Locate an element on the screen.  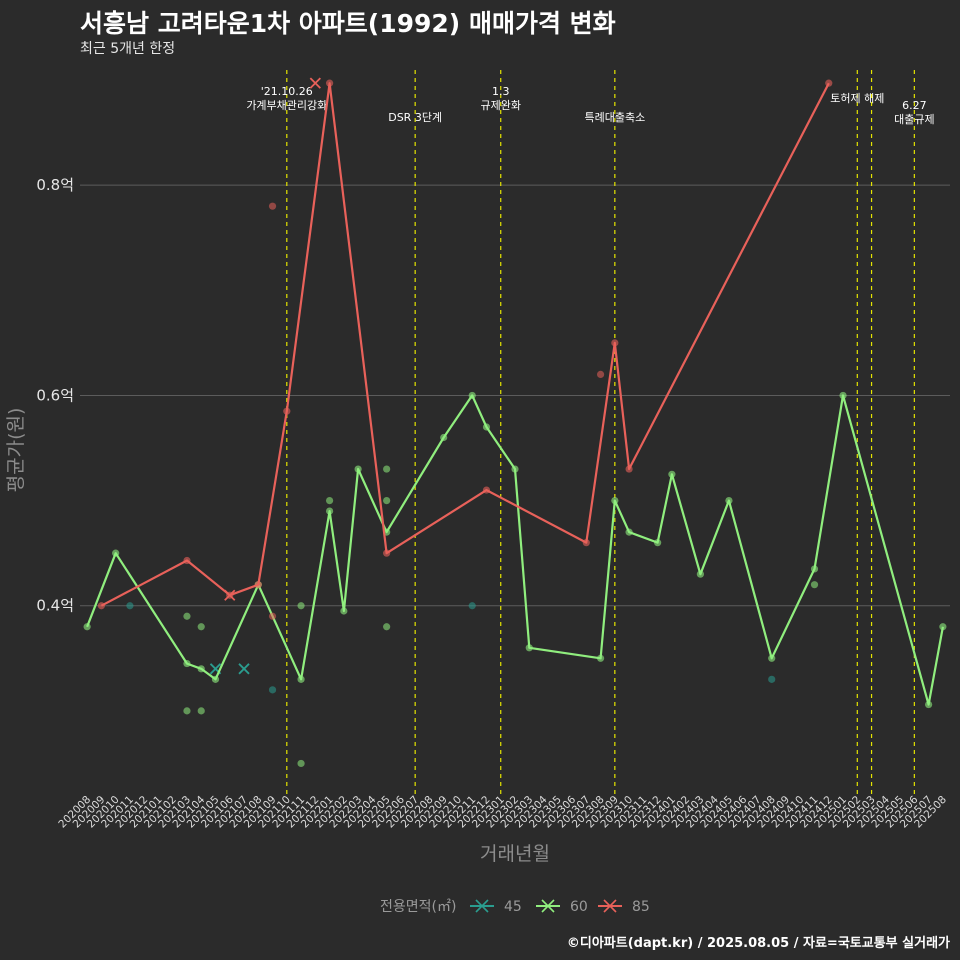
y-axis-ticks: 0.4억 0.6억 0.8억 is located at coordinates (55, 395).